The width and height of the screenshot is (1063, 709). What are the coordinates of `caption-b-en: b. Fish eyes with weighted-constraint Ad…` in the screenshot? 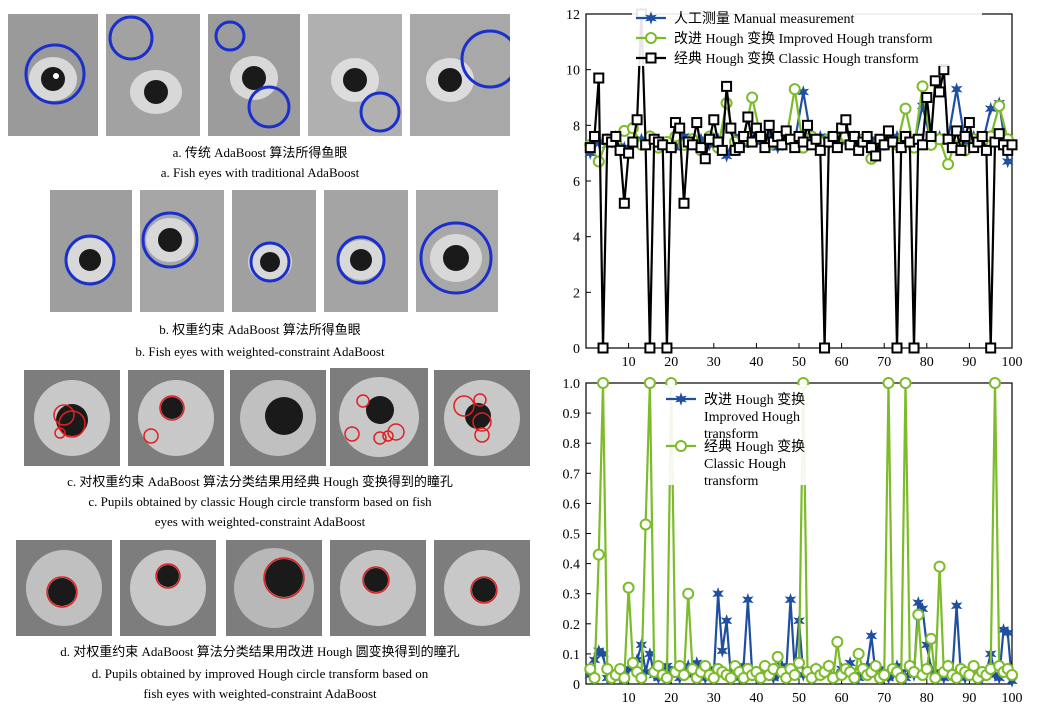 It's located at (260, 351).